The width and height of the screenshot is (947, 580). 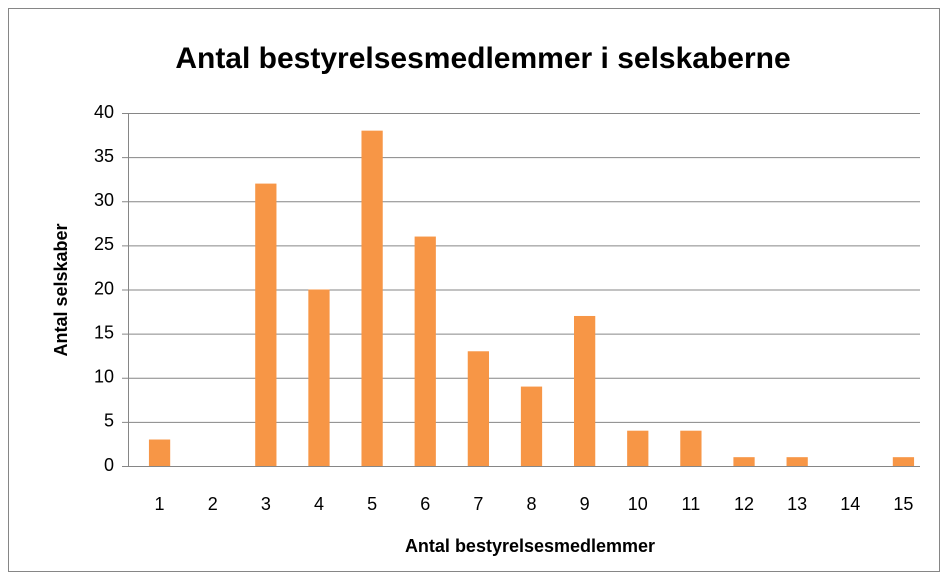 What do you see at coordinates (104, 288) in the screenshot?
I see `y-tick-label: 20` at bounding box center [104, 288].